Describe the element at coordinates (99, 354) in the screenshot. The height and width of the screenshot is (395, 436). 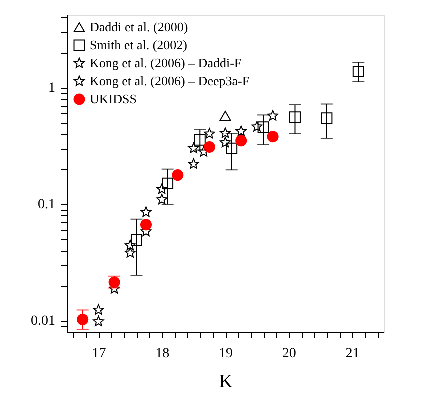
I see `x-tick-label: 17` at that location.